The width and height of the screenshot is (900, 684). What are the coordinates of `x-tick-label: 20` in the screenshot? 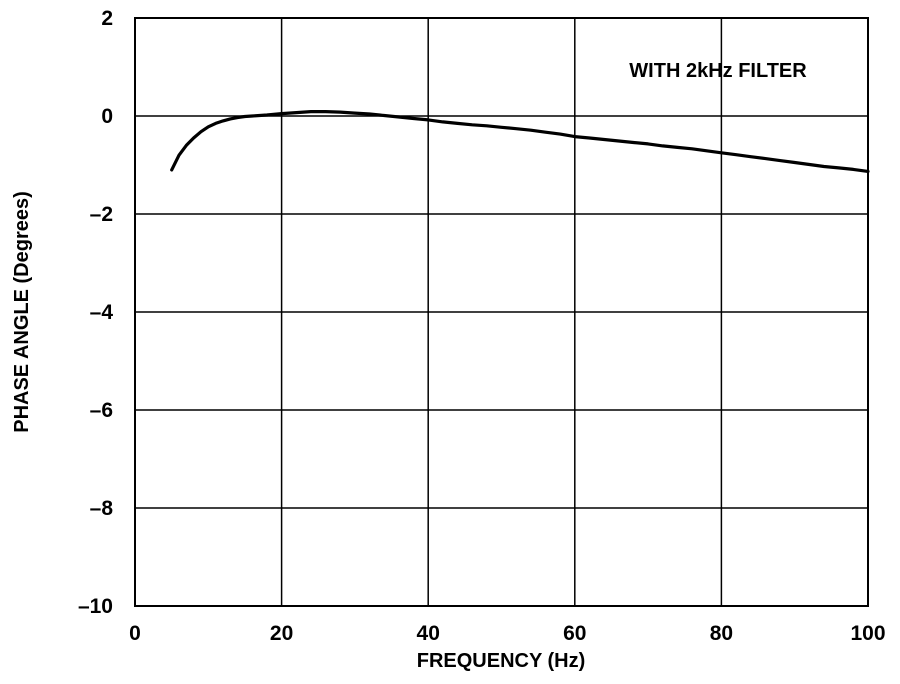 It's located at (281, 633).